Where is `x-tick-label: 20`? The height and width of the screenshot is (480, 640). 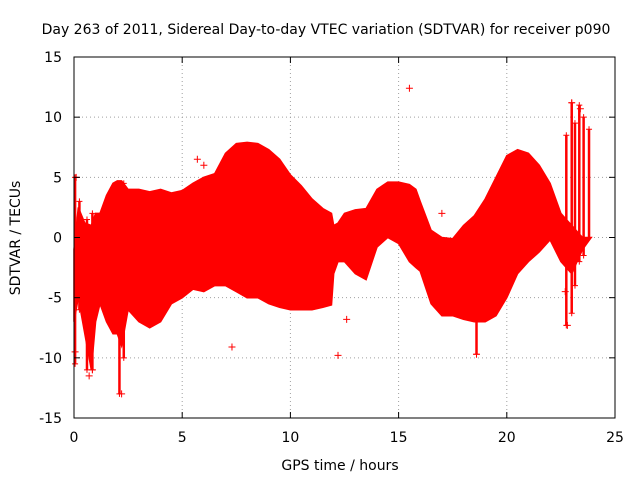
x-tick-label: 20 is located at coordinates (507, 438).